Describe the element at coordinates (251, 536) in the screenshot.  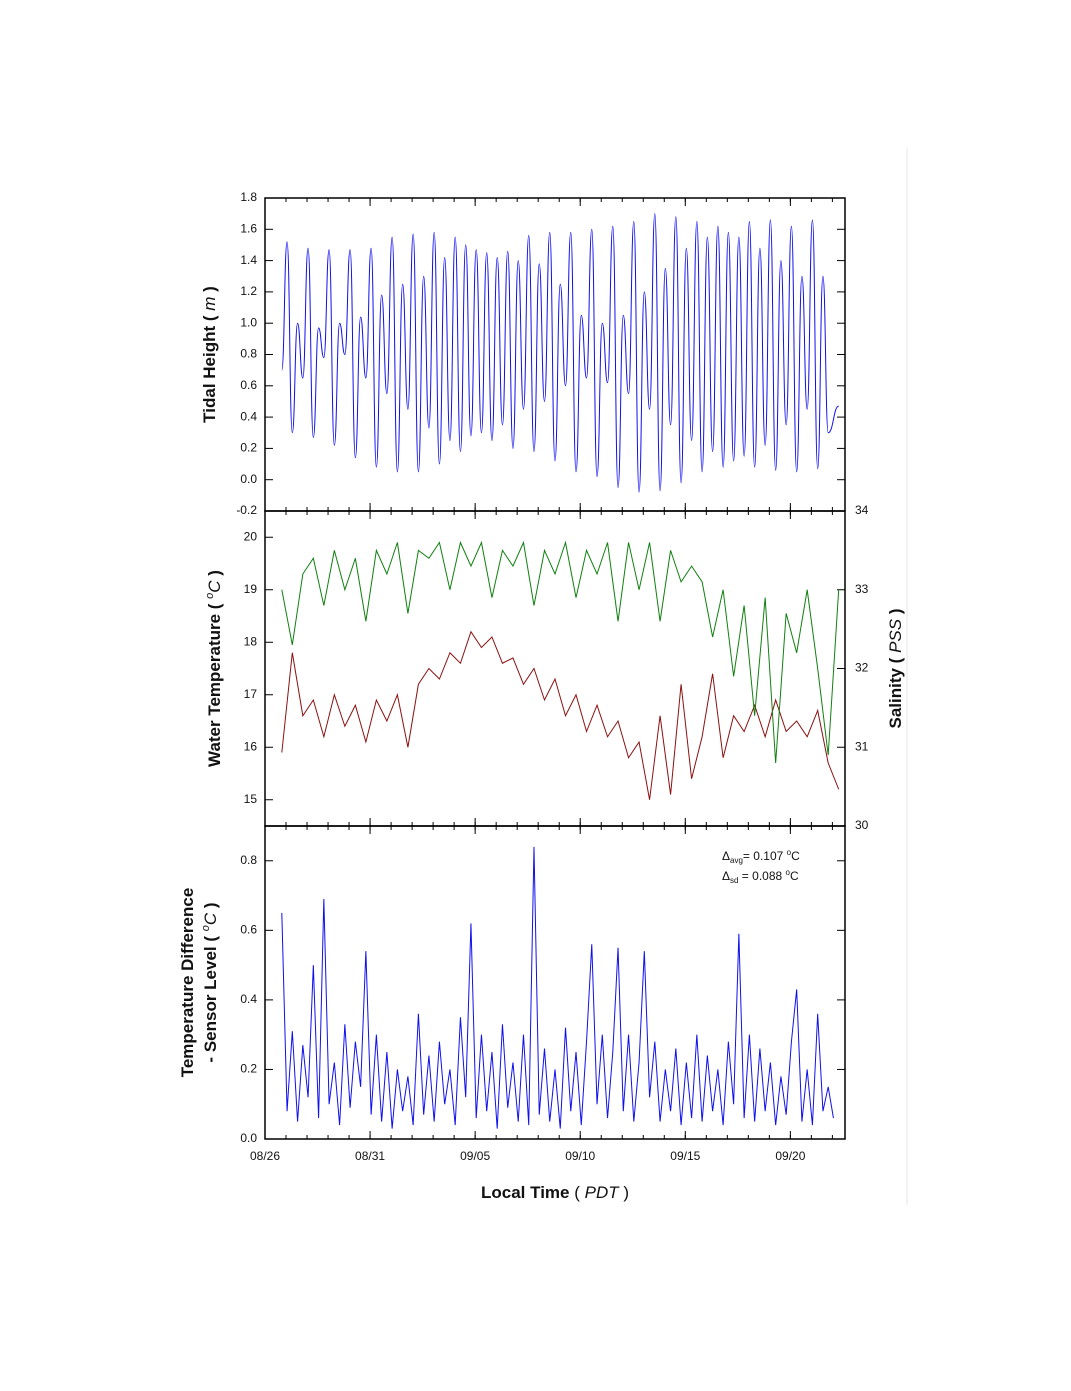
I see `y-tick-label: 20` at that location.